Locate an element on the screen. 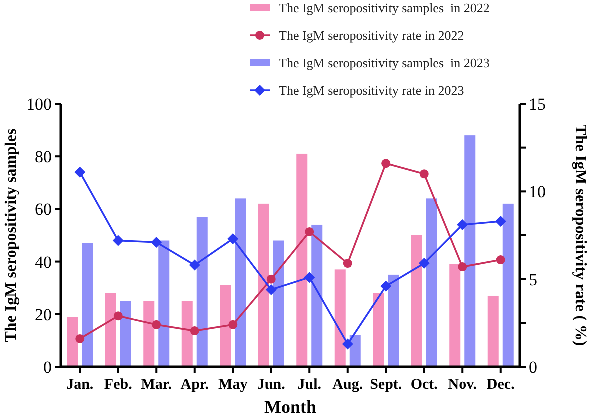 This screenshot has width=590, height=419. y2-tick-label: 5 is located at coordinates (533, 280).